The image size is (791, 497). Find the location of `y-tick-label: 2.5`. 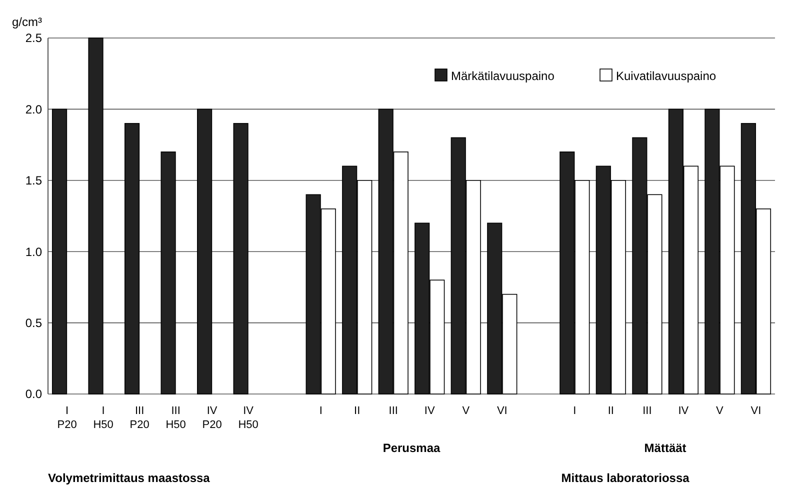

y-tick-label: 2.5 is located at coordinates (33, 38).